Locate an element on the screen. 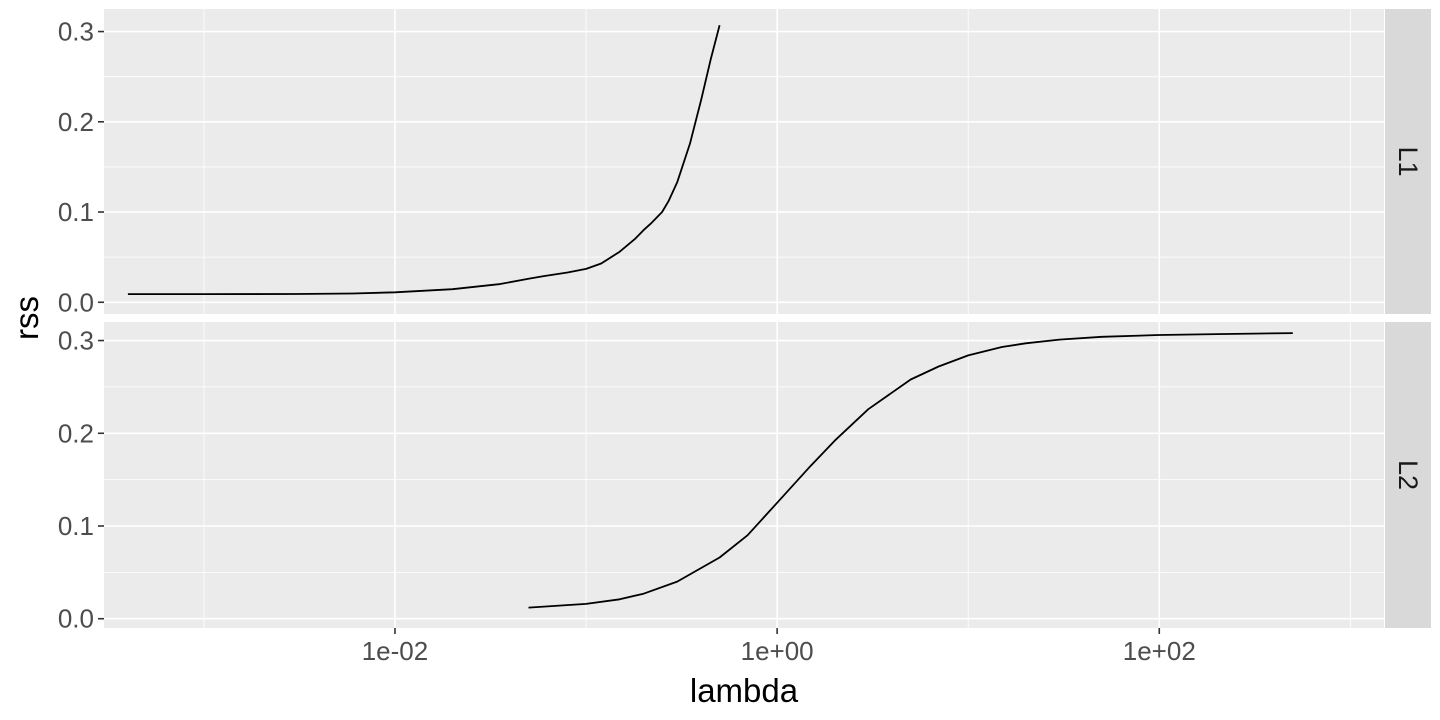 The image size is (1440, 720). facet-strip-label: L2 is located at coordinates (1408, 475).